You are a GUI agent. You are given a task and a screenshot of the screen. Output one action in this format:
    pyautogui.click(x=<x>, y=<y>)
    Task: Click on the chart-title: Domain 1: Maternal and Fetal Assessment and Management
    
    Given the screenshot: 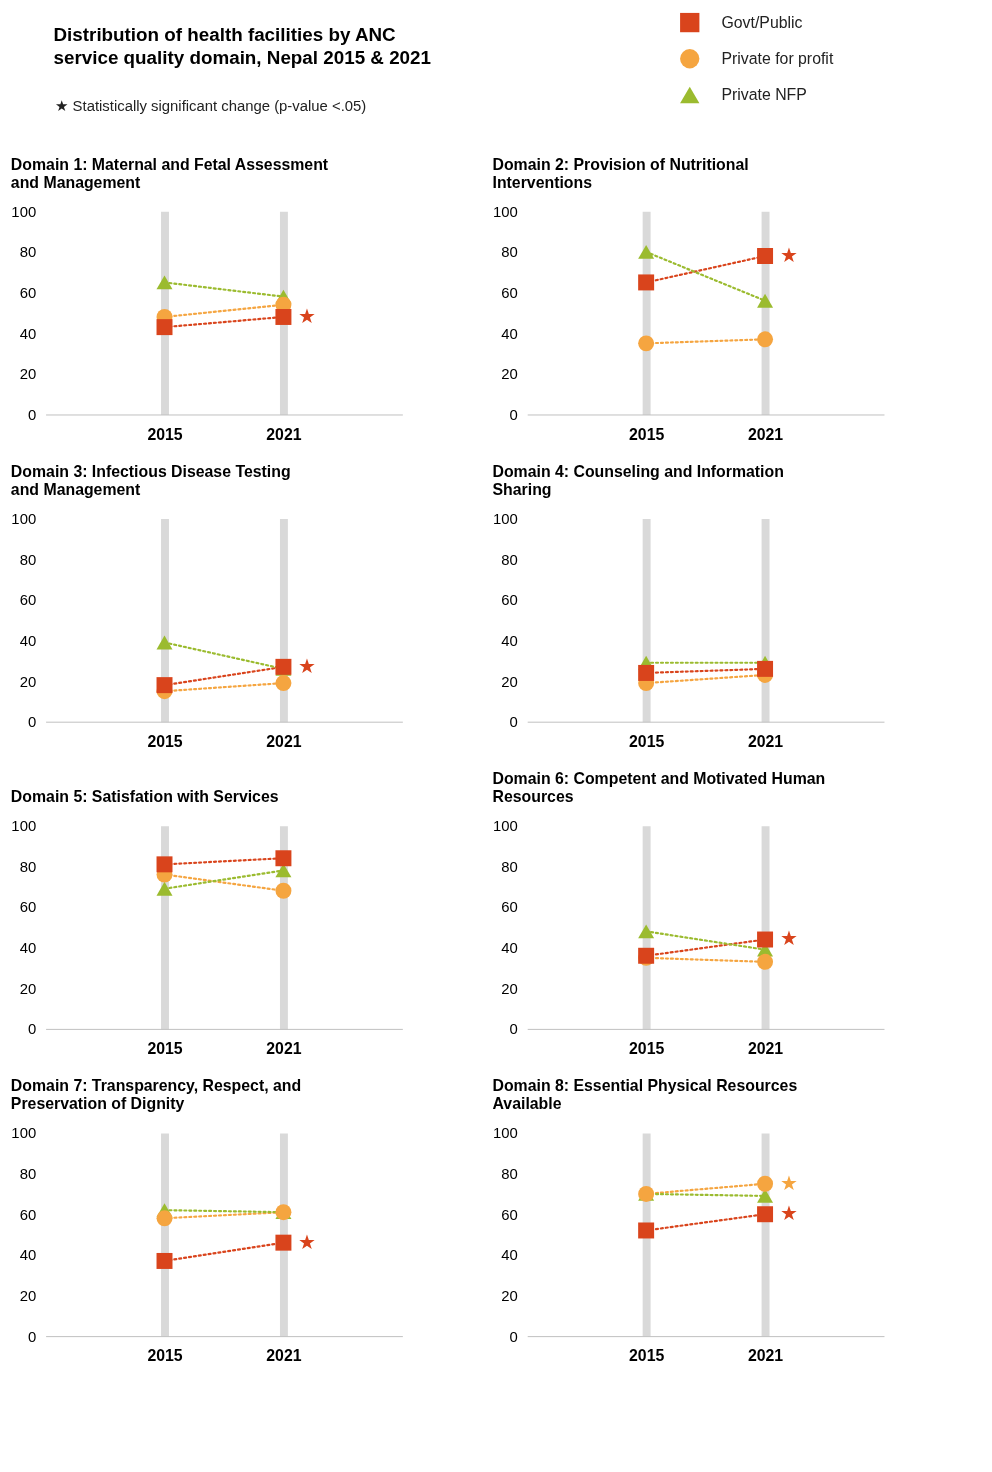 What is the action you would take?
    pyautogui.click(x=169, y=173)
    